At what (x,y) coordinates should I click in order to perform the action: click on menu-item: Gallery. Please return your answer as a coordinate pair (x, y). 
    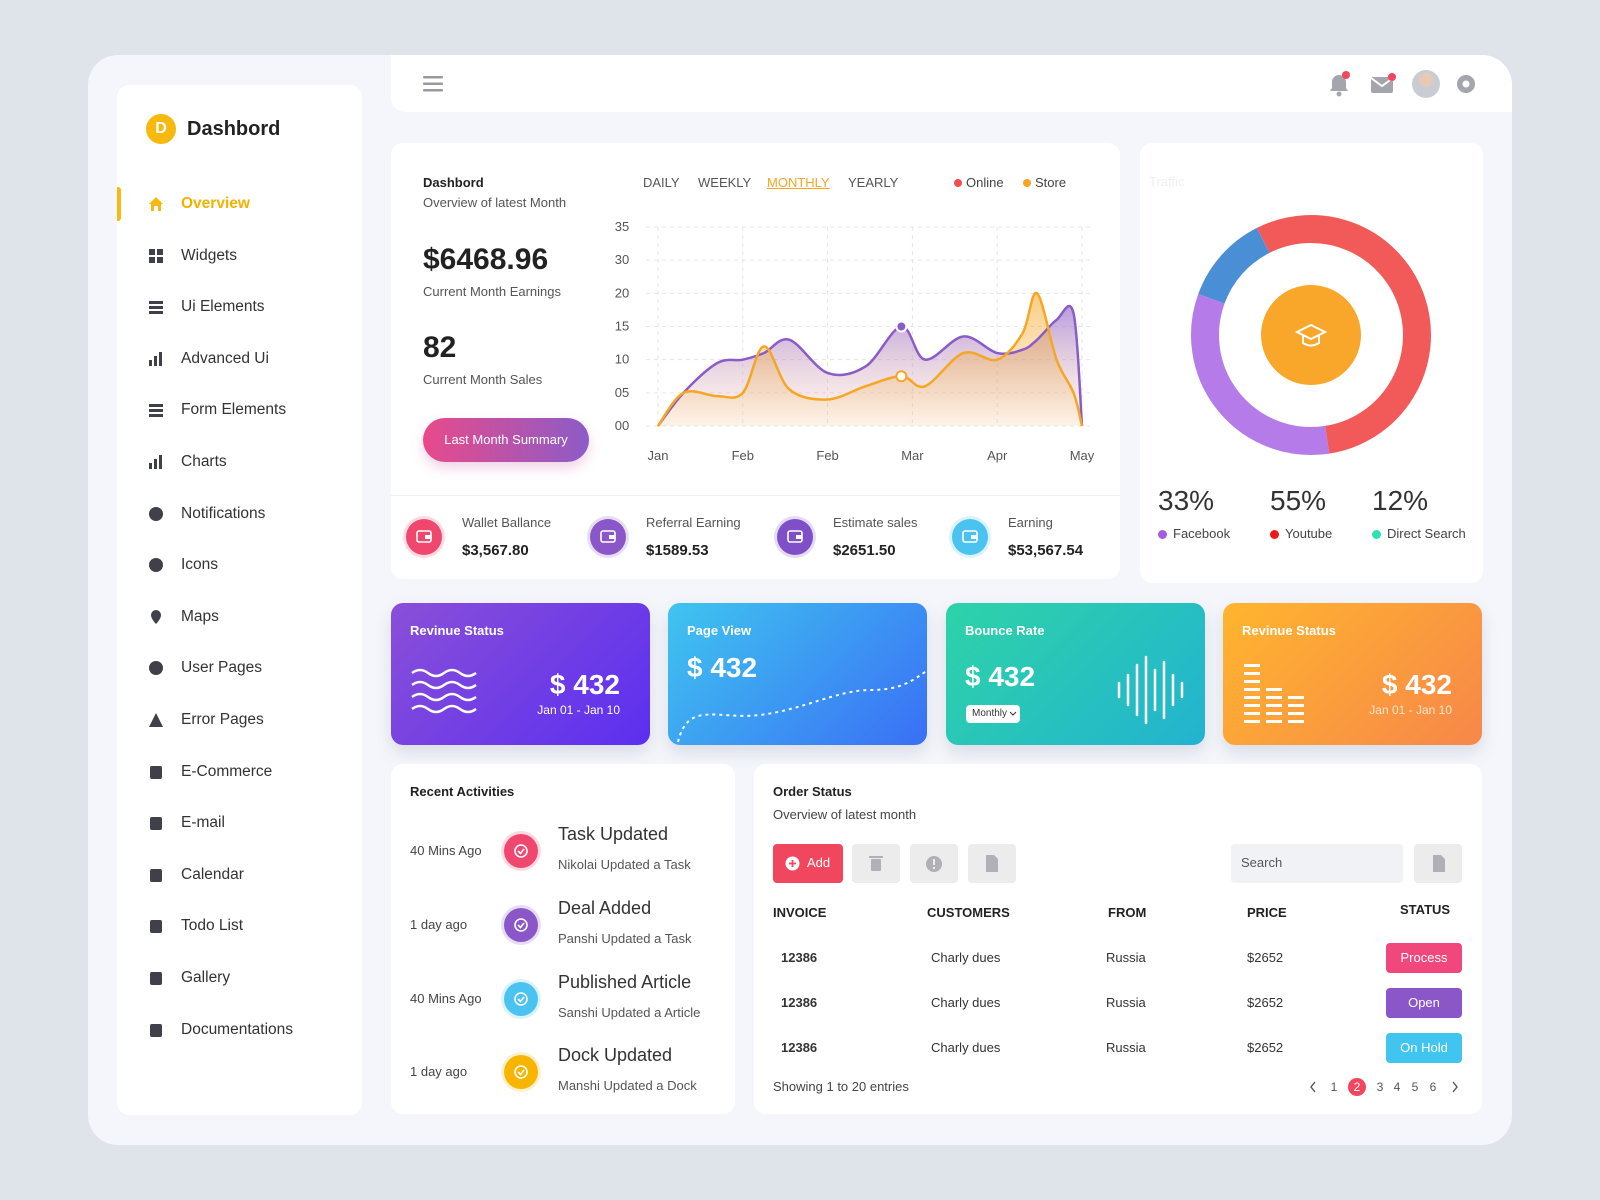
    Looking at the image, I should click on (206, 977).